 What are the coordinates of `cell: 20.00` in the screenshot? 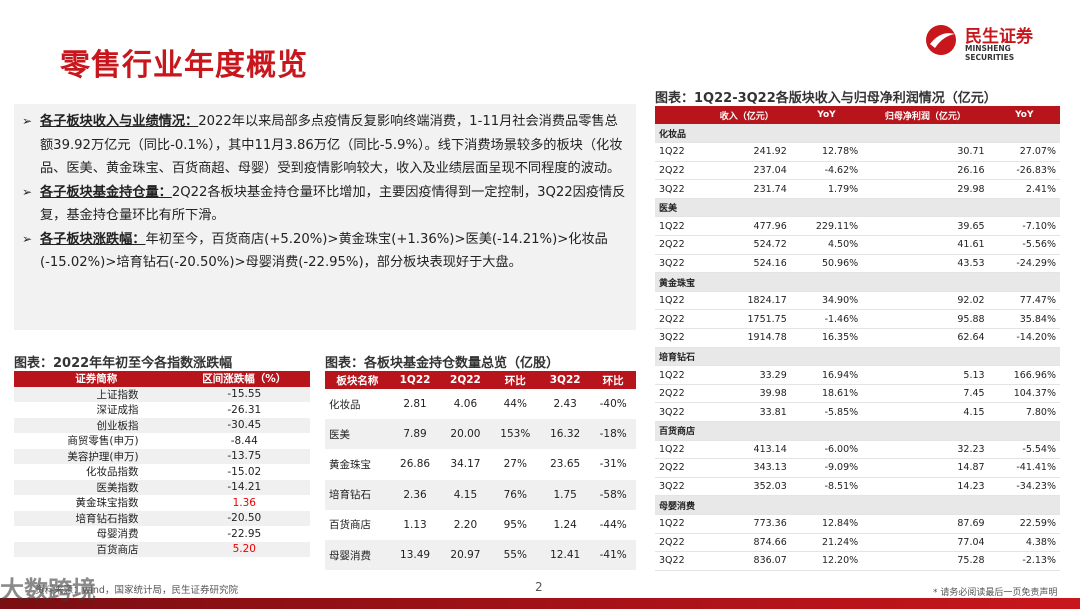 It's located at (465, 434).